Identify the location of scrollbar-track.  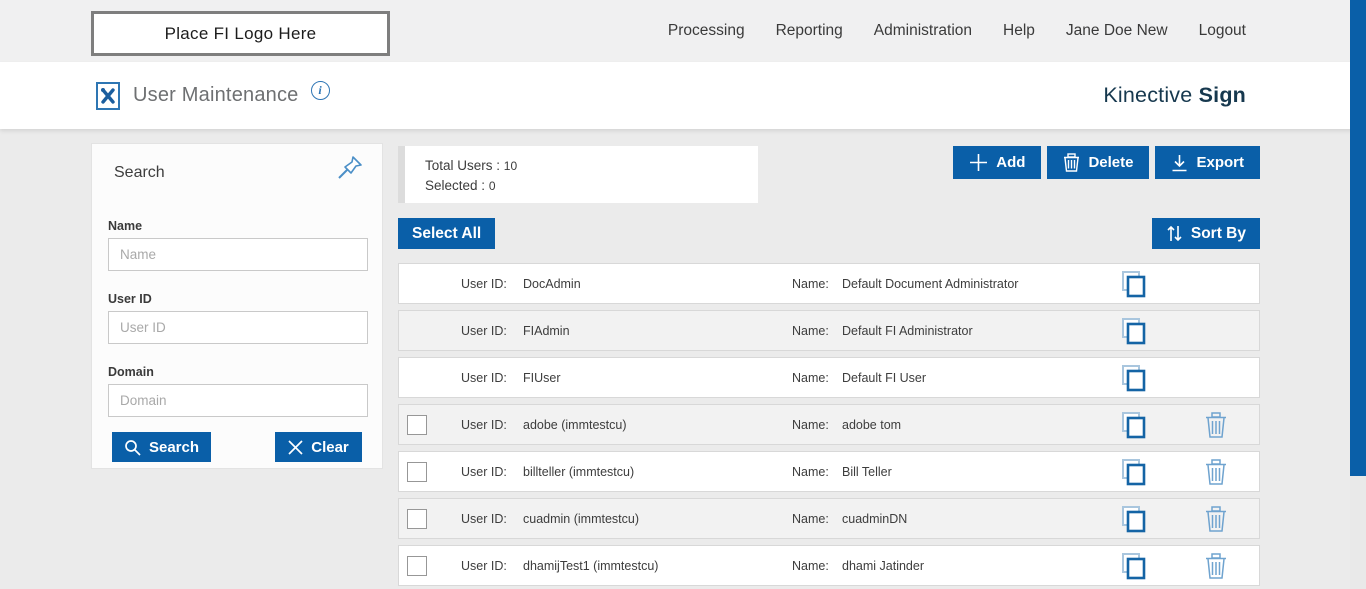
(1358, 294).